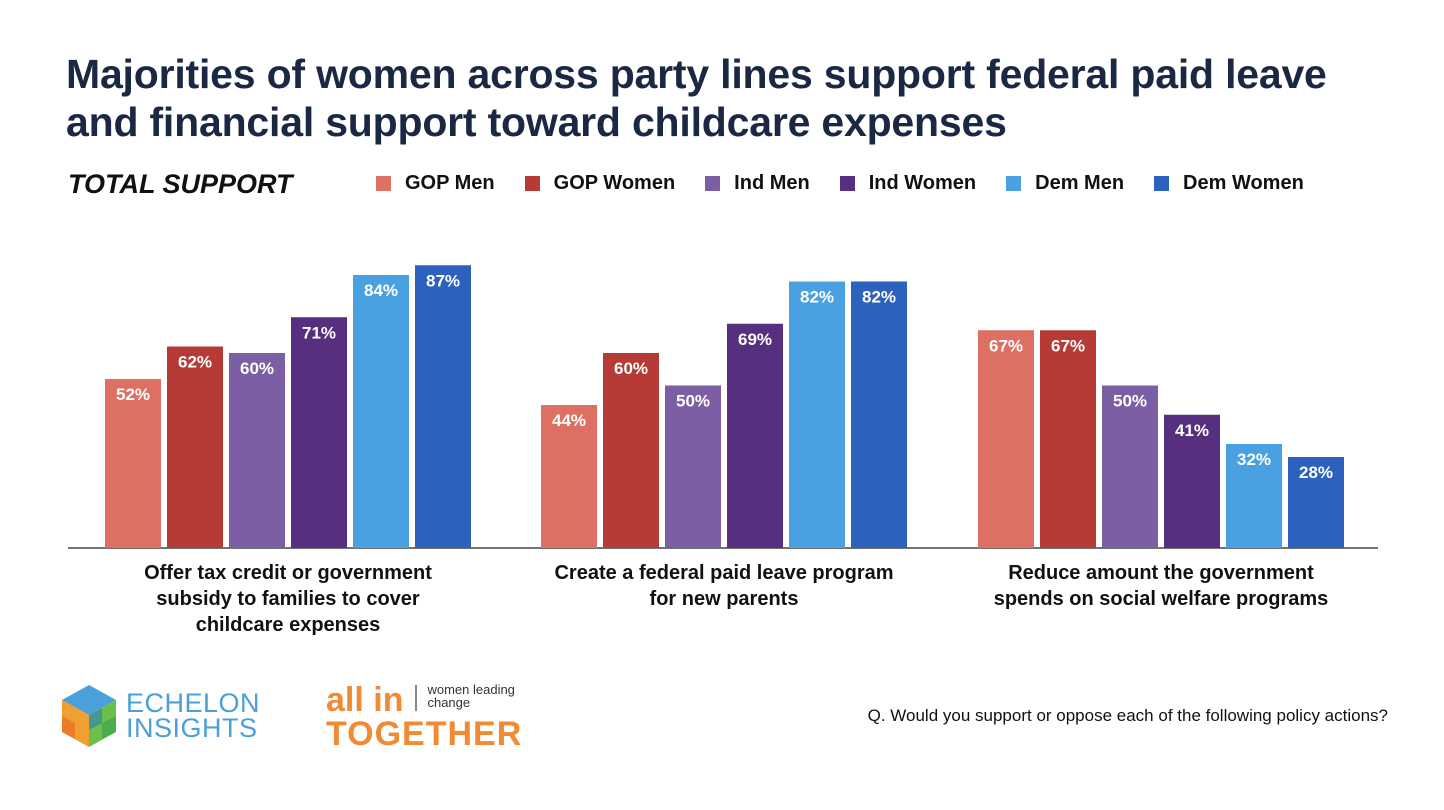  I want to click on allin-bottom: TOGETHER, so click(424, 734).